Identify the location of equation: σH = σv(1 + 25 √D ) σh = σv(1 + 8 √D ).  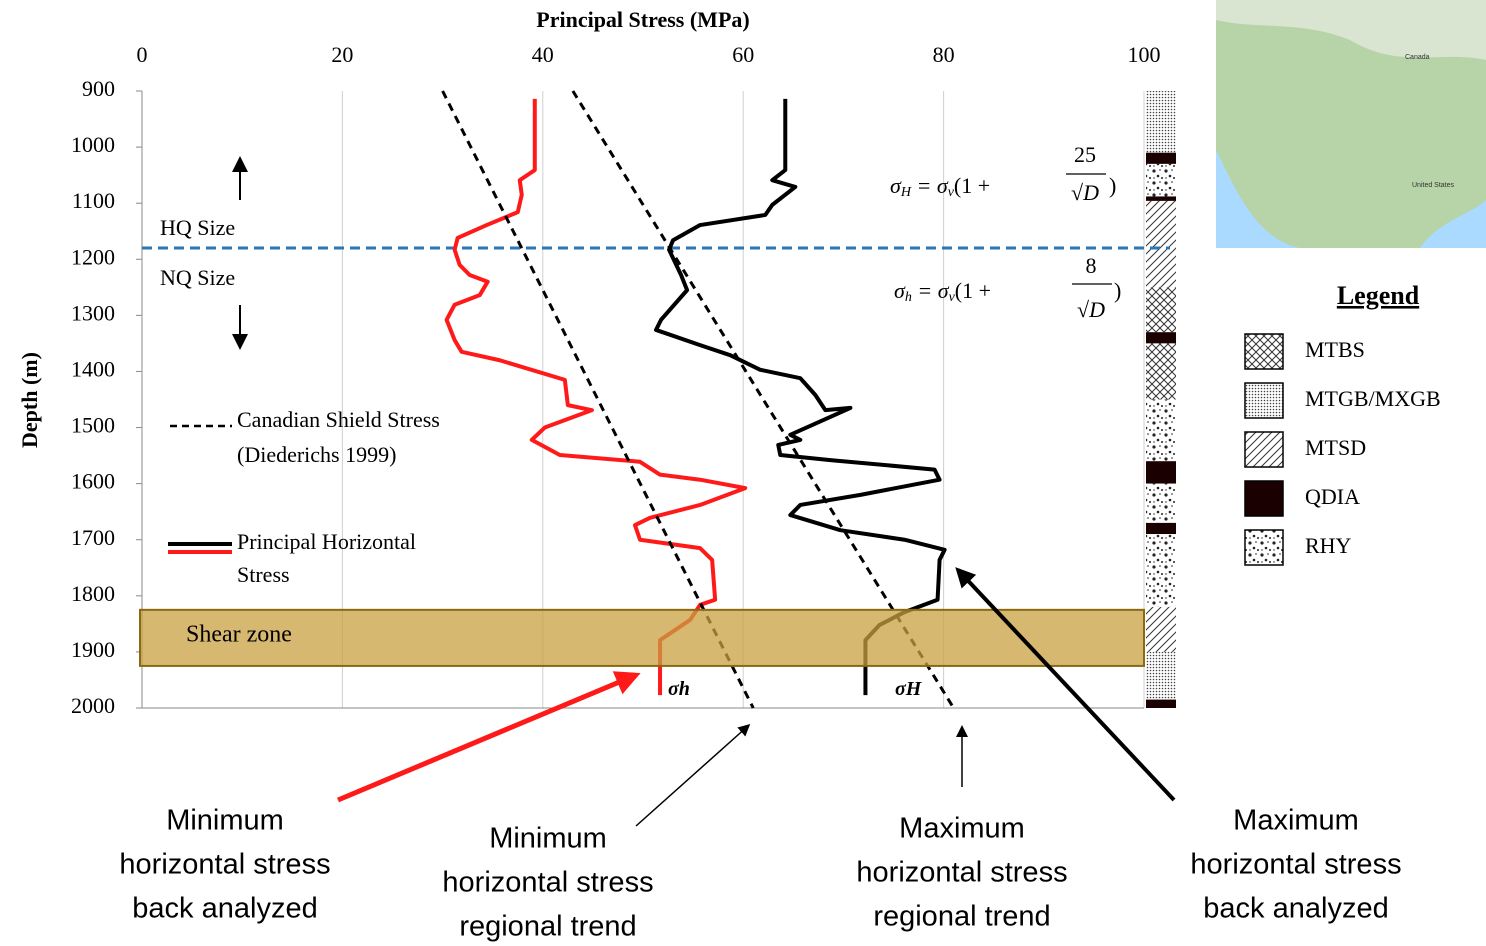
(1005, 232).